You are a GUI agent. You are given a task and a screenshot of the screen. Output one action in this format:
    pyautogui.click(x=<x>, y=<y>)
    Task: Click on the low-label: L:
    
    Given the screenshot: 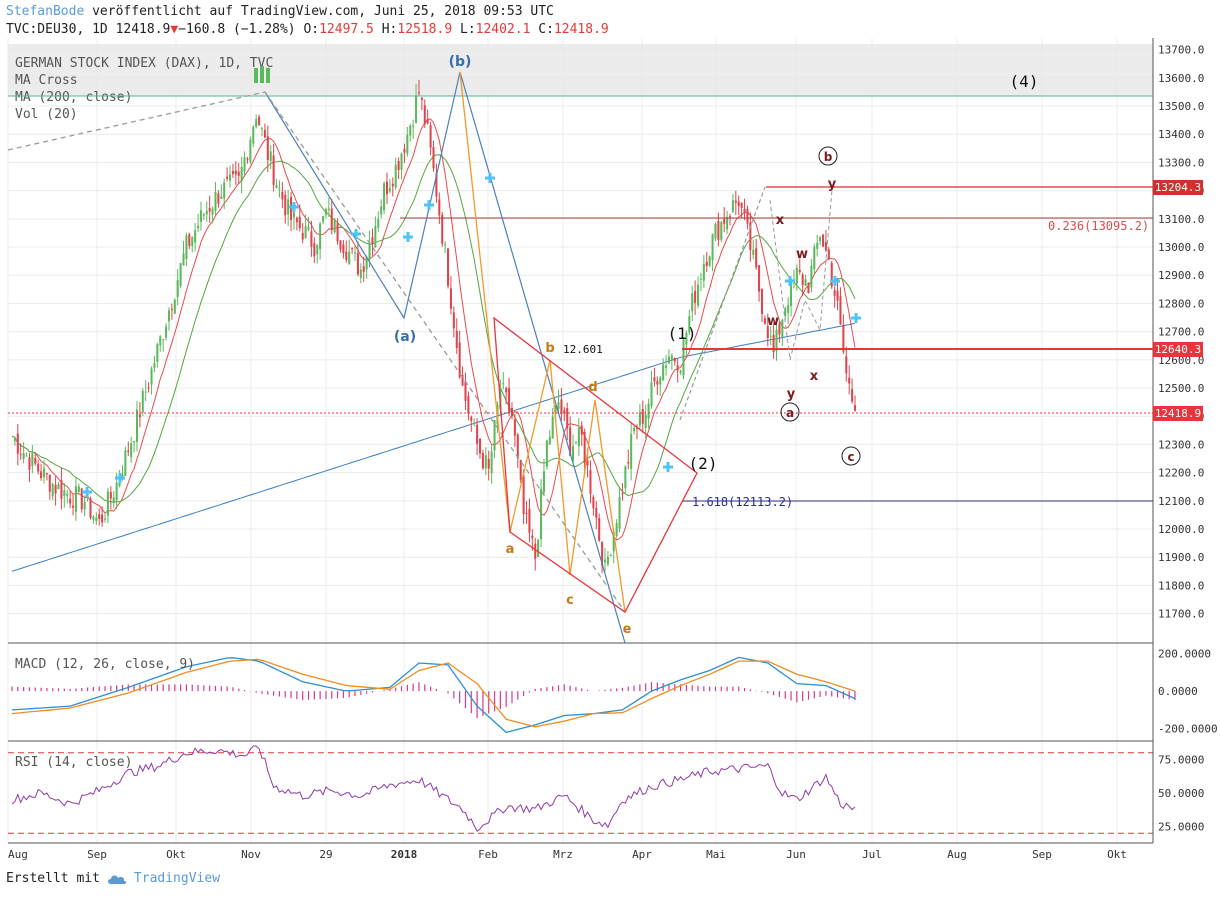 What is the action you would take?
    pyautogui.click(x=468, y=29)
    